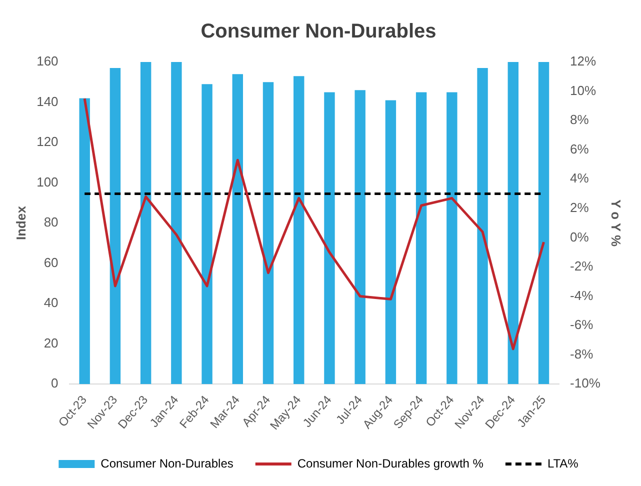  I want to click on y2-tick-label: -8%, so click(582, 354).